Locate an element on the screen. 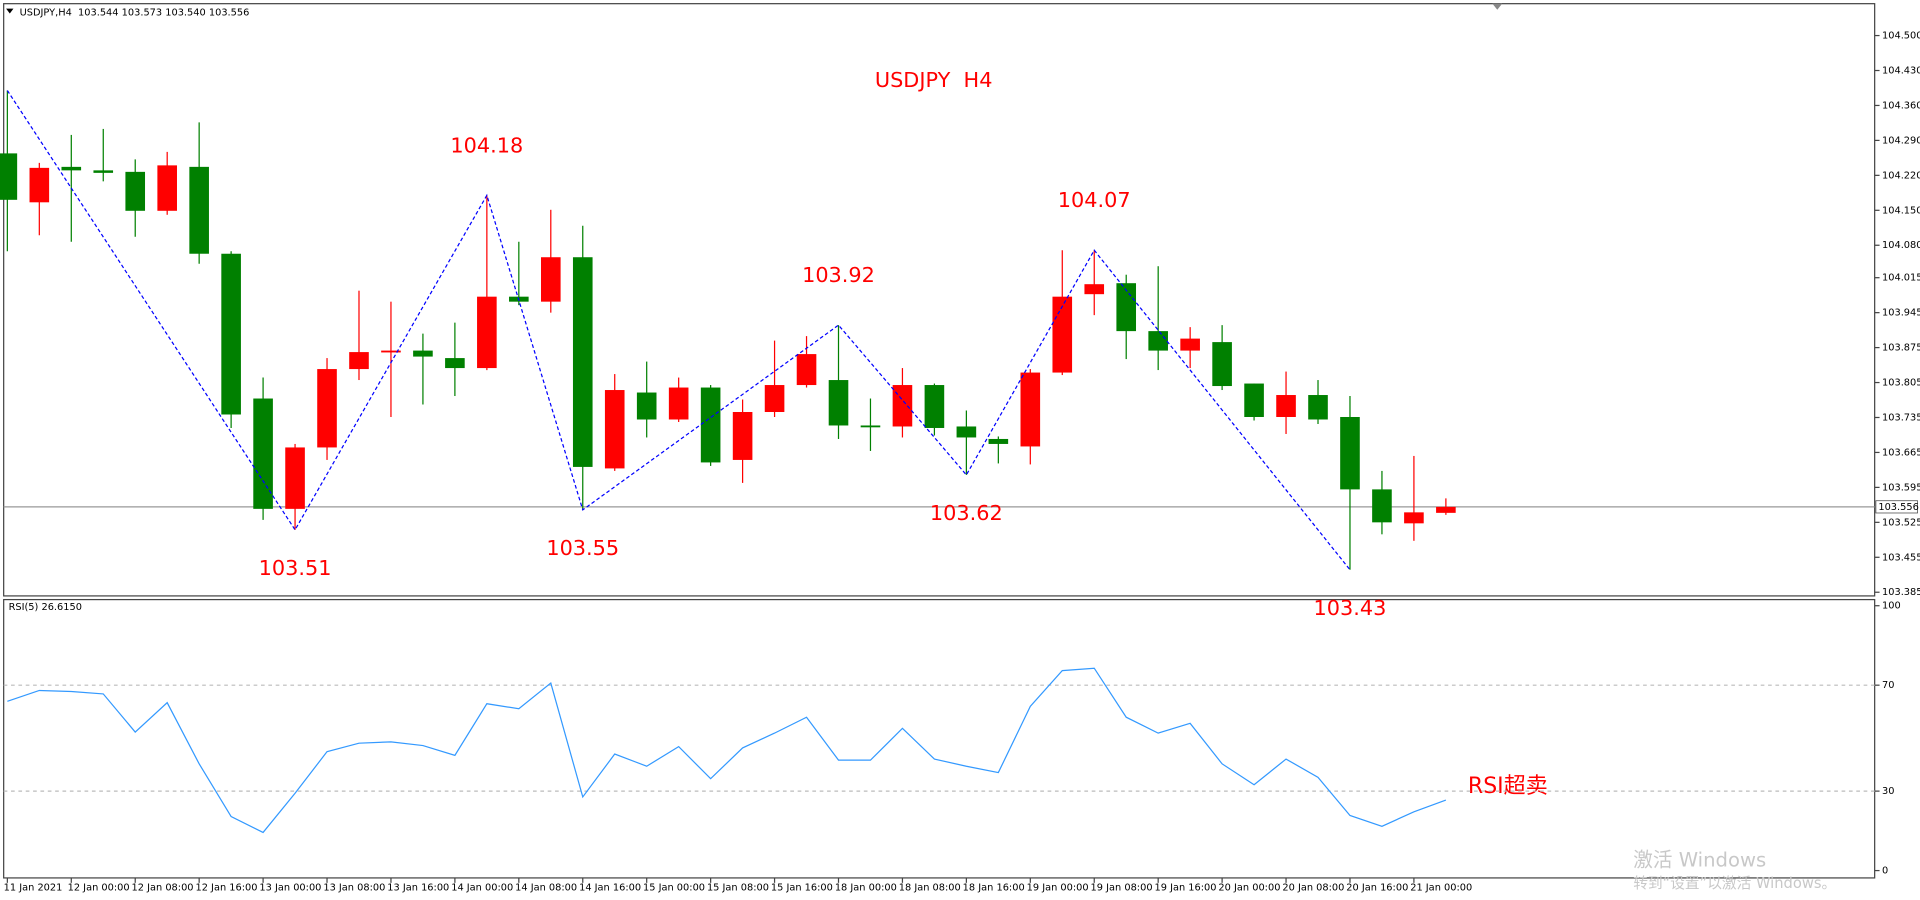  x-tick-label: 20 Jan 16:00 is located at coordinates (1377, 888).